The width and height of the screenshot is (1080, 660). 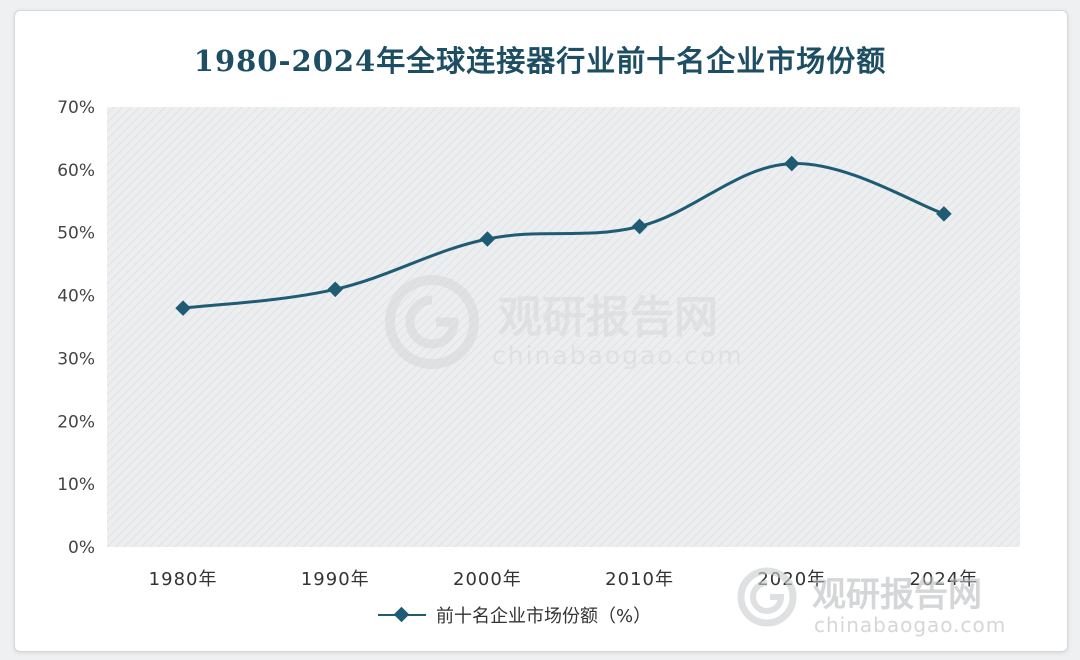 I want to click on y-tick-label: 0%, so click(x=81, y=548).